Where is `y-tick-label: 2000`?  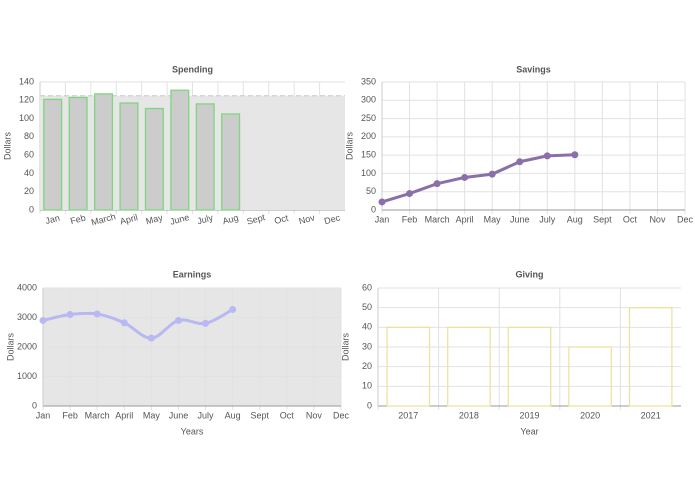
y-tick-label: 2000 is located at coordinates (27, 346).